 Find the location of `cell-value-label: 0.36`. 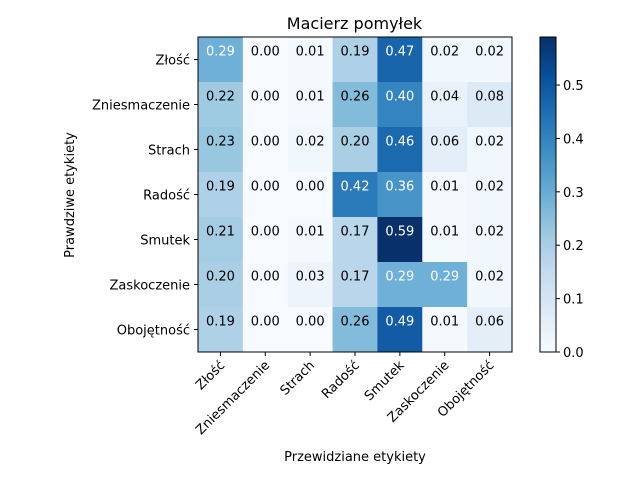

cell-value-label: 0.36 is located at coordinates (399, 187).